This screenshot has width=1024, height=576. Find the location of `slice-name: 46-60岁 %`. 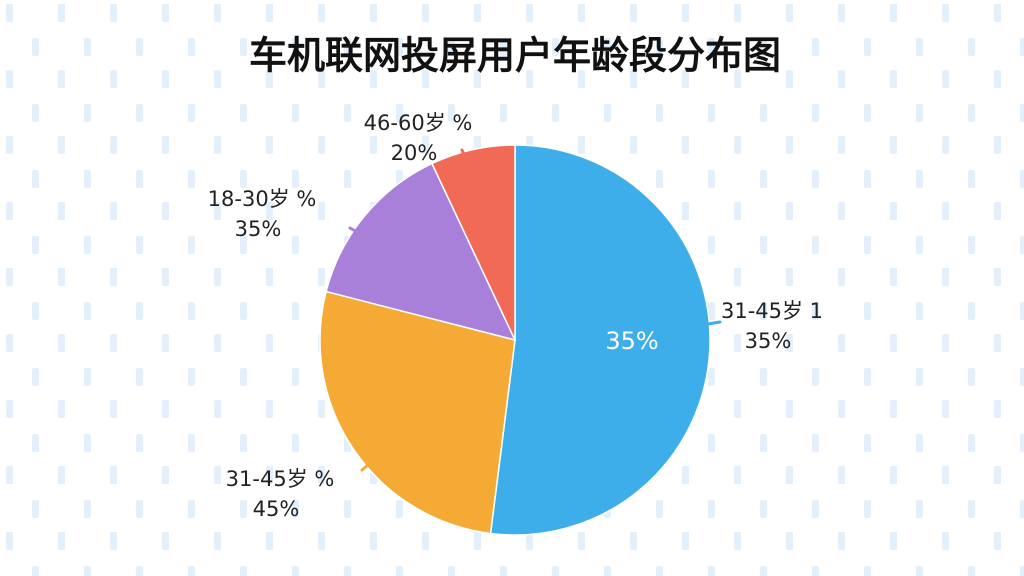

slice-name: 46-60岁 % is located at coordinates (418, 123).